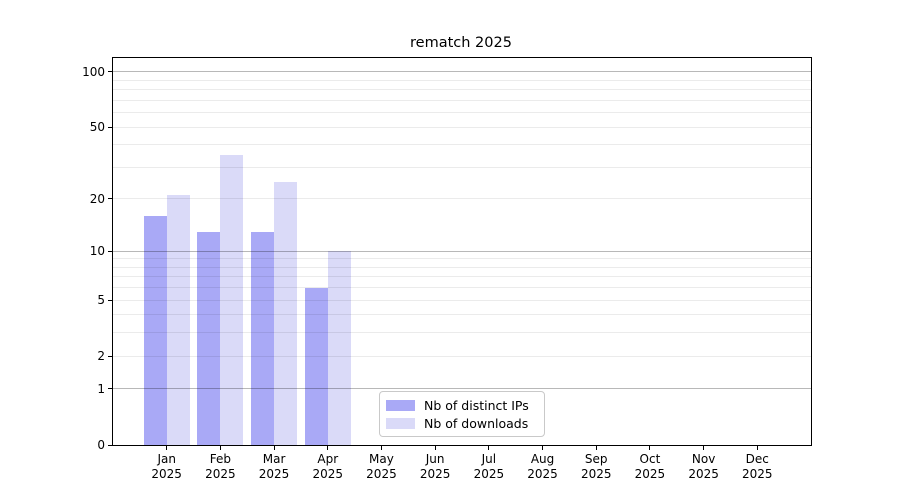 The width and height of the screenshot is (900, 500). I want to click on legend: Nb of distinct IPs Nb of downloads, so click(462, 414).